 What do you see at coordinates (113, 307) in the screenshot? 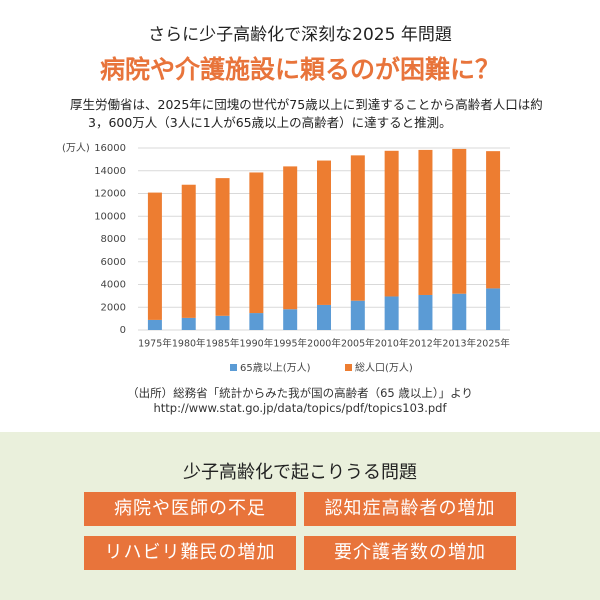
I see `y-tick-label: 2000` at bounding box center [113, 307].